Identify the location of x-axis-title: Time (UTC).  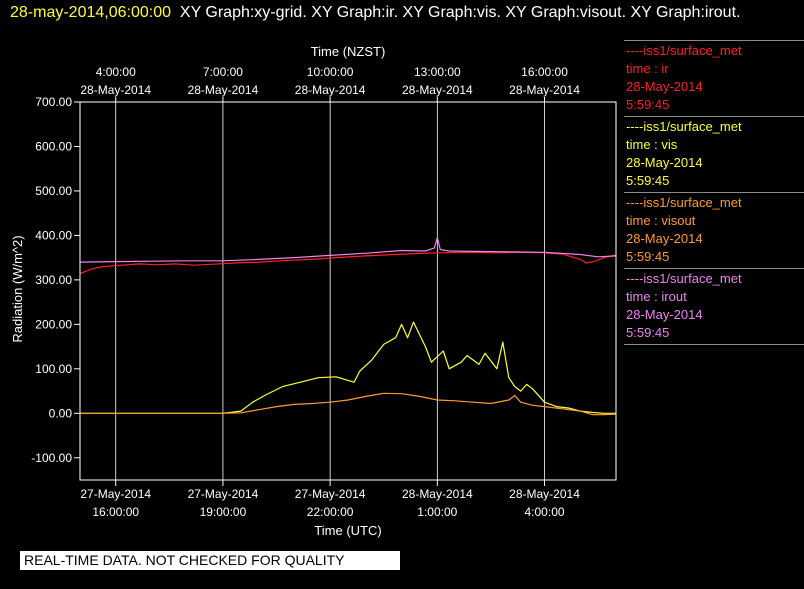
(347, 530).